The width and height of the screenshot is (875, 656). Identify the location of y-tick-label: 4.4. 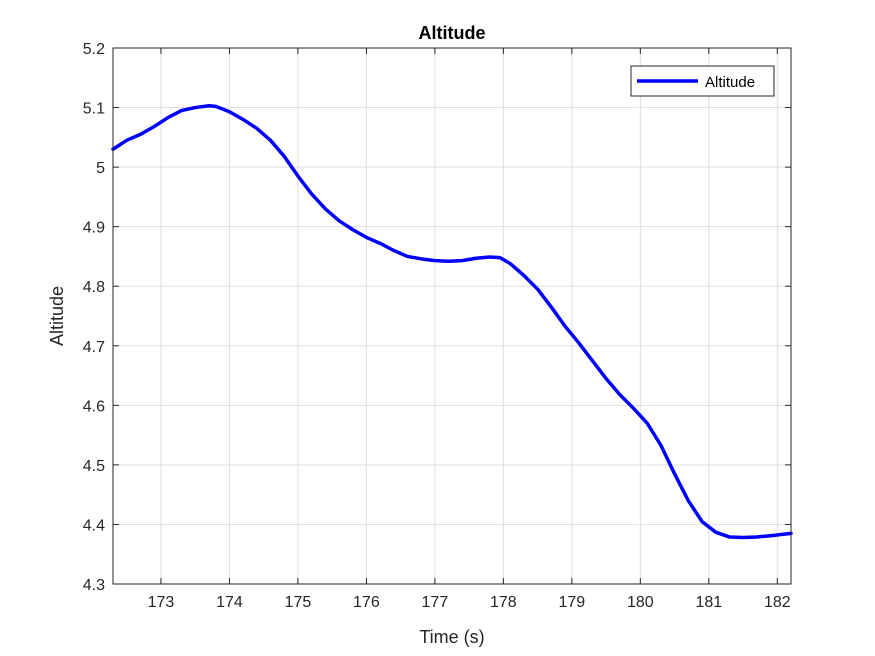
(94, 525).